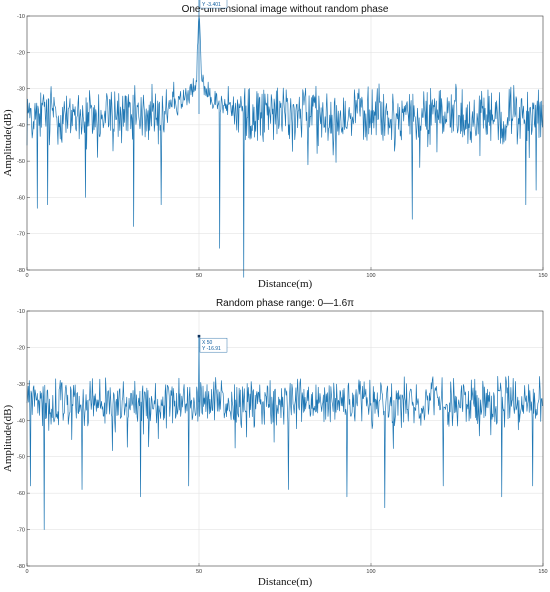 This screenshot has height=592, width=550. I want to click on datatip-y: Y -3.401, so click(211, 5).